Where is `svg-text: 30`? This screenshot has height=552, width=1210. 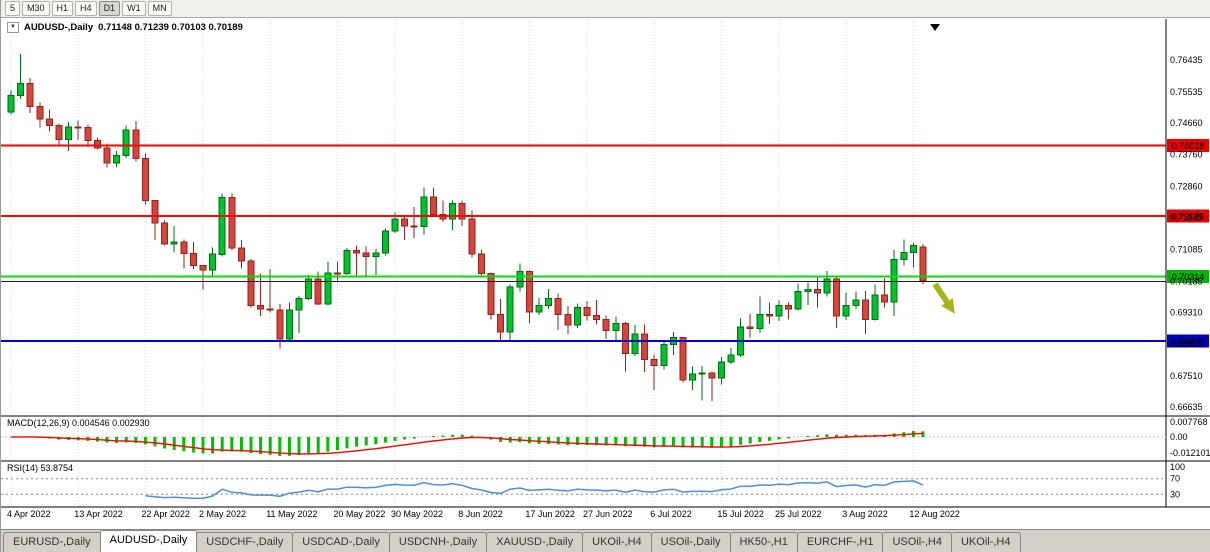 svg-text: 30 is located at coordinates (1175, 494).